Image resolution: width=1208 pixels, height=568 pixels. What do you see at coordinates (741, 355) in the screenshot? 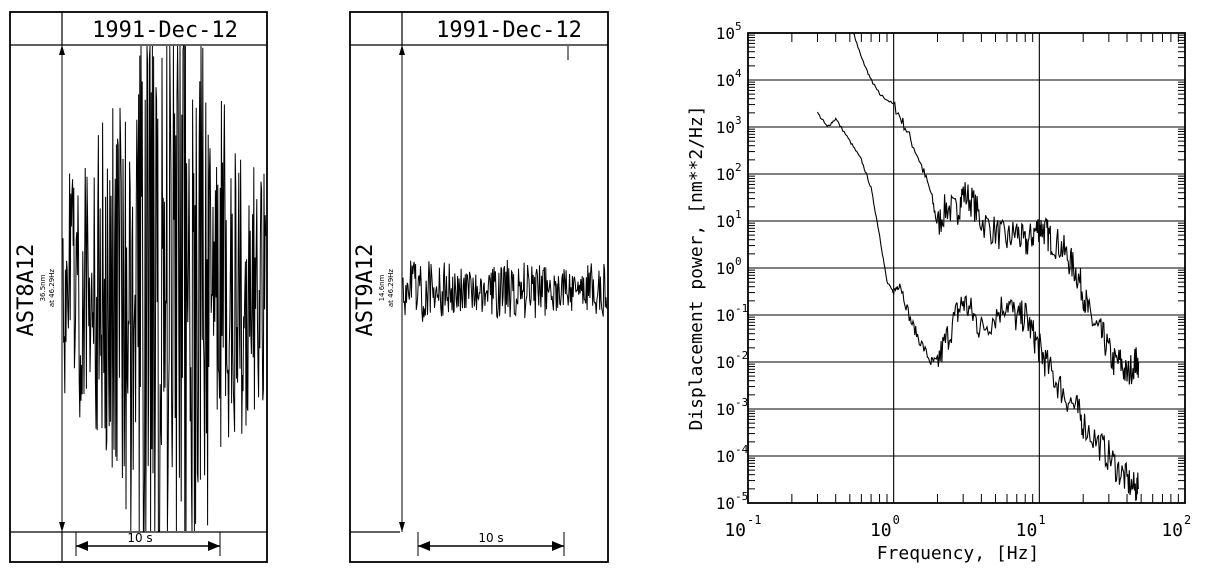
I see `tick-exponent: -2` at bounding box center [741, 355].